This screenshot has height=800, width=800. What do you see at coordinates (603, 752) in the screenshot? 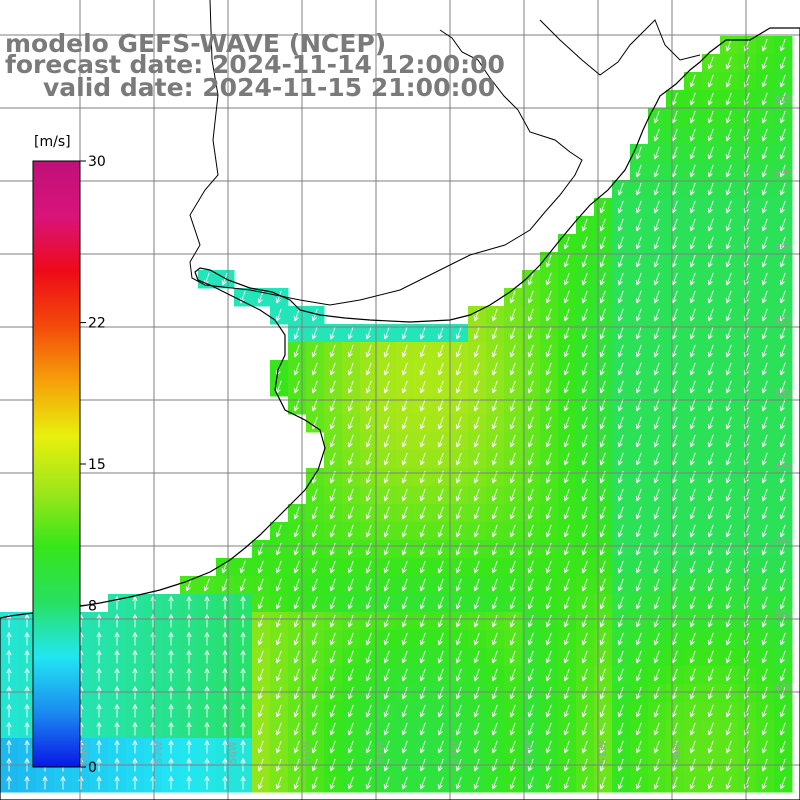
I see `longitude-label: 51W` at bounding box center [603, 752].